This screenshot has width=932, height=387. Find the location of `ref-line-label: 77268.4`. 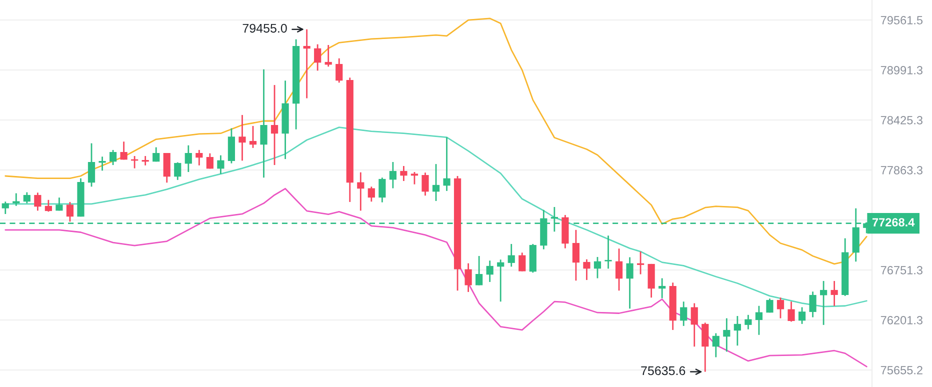

ref-line-label: 77268.4 is located at coordinates (893, 222).